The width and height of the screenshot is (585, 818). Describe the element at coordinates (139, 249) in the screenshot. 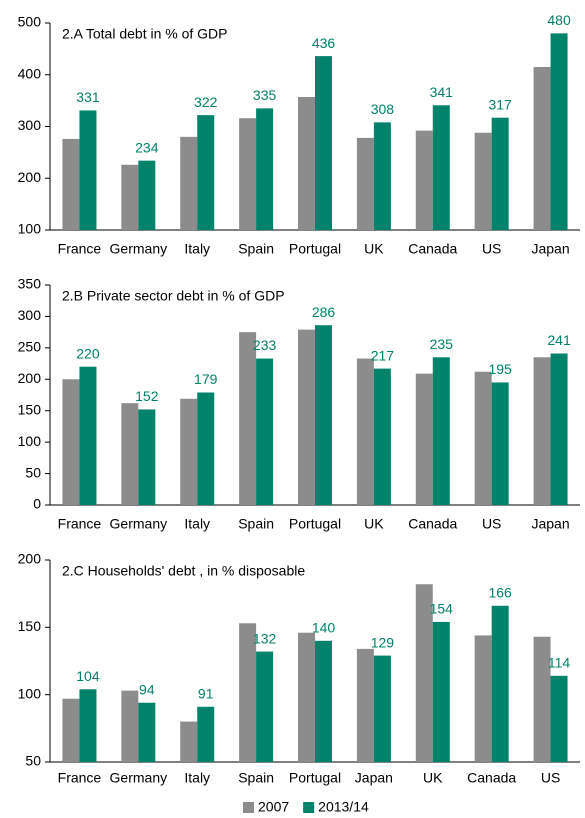

I see `x-tick-label: Germany` at that location.